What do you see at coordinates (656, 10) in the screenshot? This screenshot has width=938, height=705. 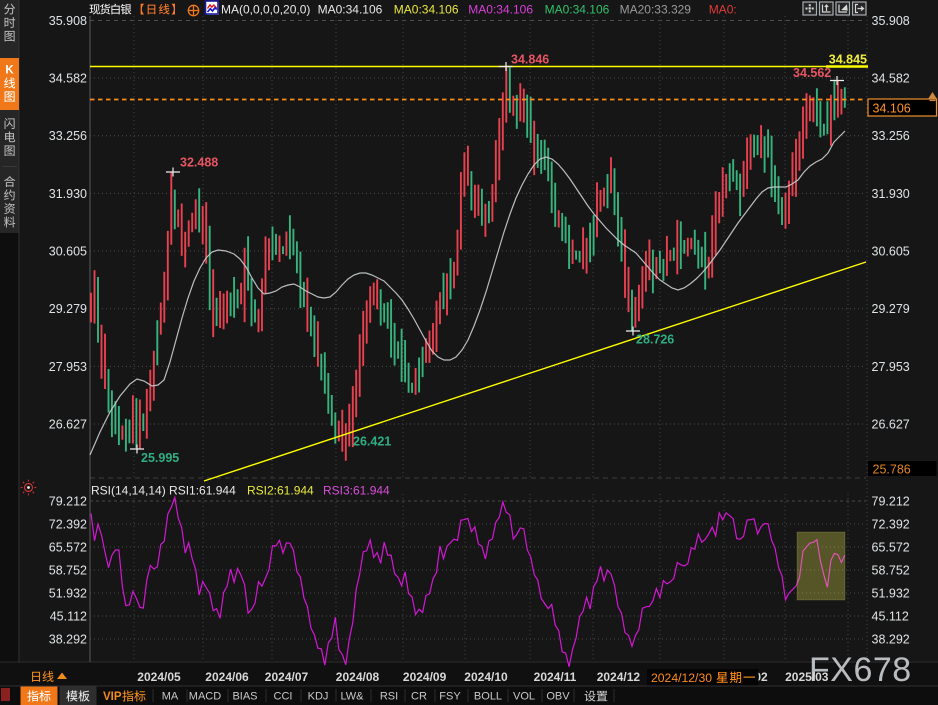 I see `svg-text: MA20:33.329` at bounding box center [656, 10].